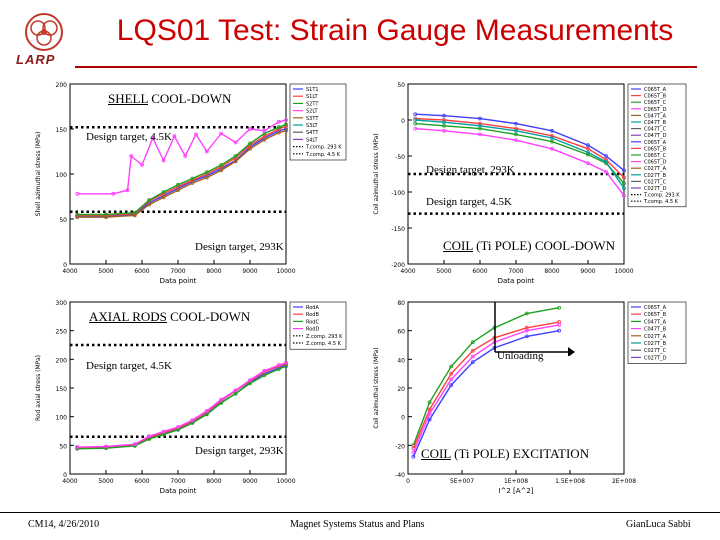  I want to click on series-line-s2lt, so click(182, 157).